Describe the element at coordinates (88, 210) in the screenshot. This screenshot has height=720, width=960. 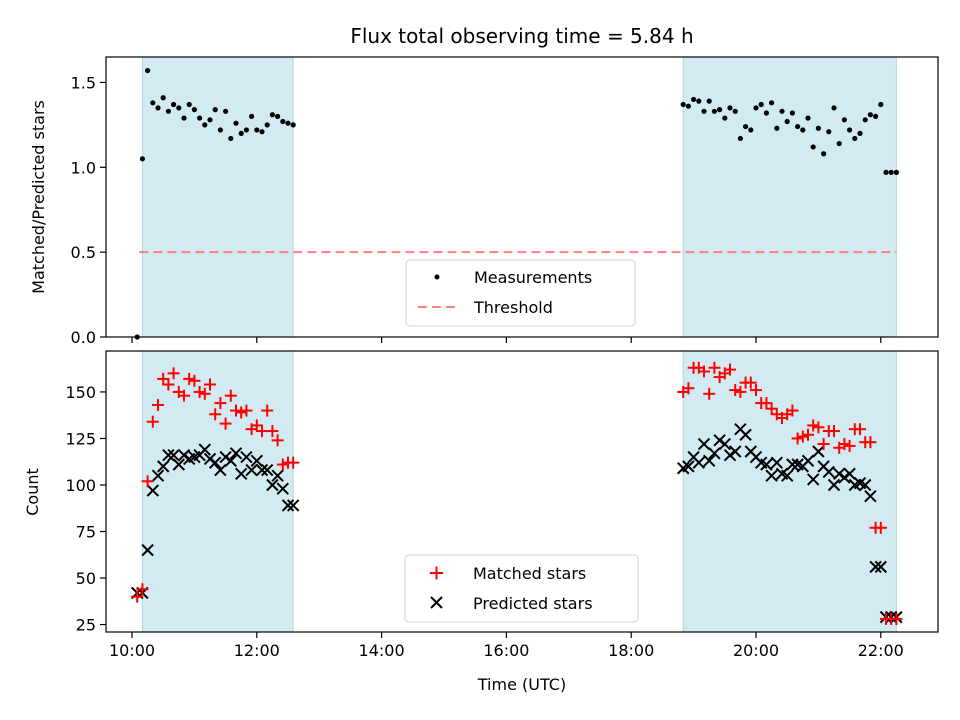
I see `top-yticks: 0.0 0.5 1.0 1.5` at that location.